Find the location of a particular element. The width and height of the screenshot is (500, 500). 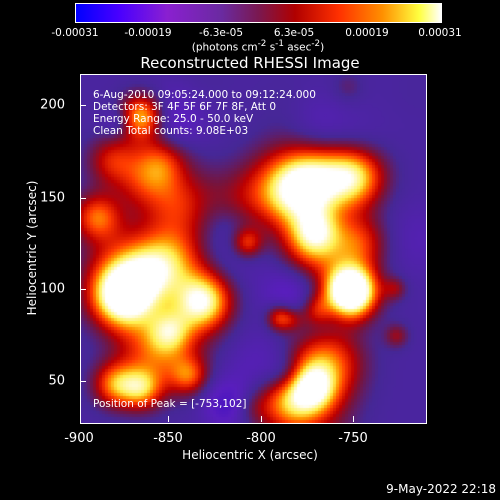

plot-title: Reconstructed RHESSI Image is located at coordinates (250, 63).